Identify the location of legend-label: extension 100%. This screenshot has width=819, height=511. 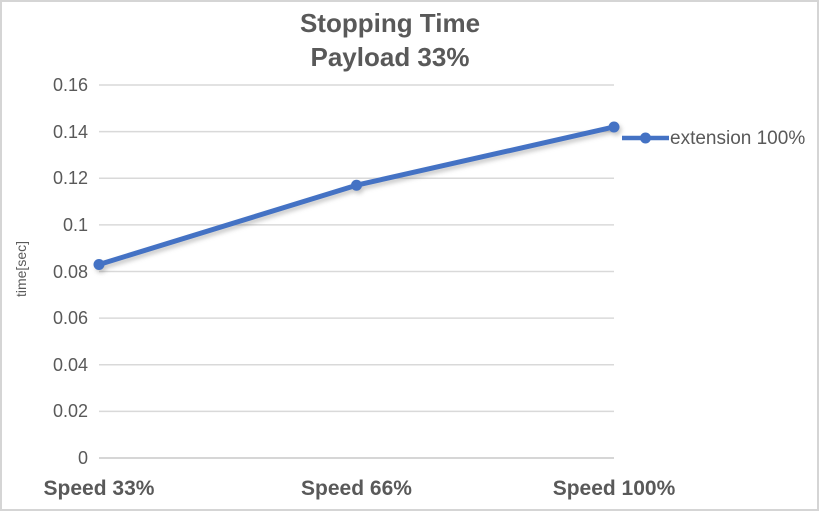
(738, 138).